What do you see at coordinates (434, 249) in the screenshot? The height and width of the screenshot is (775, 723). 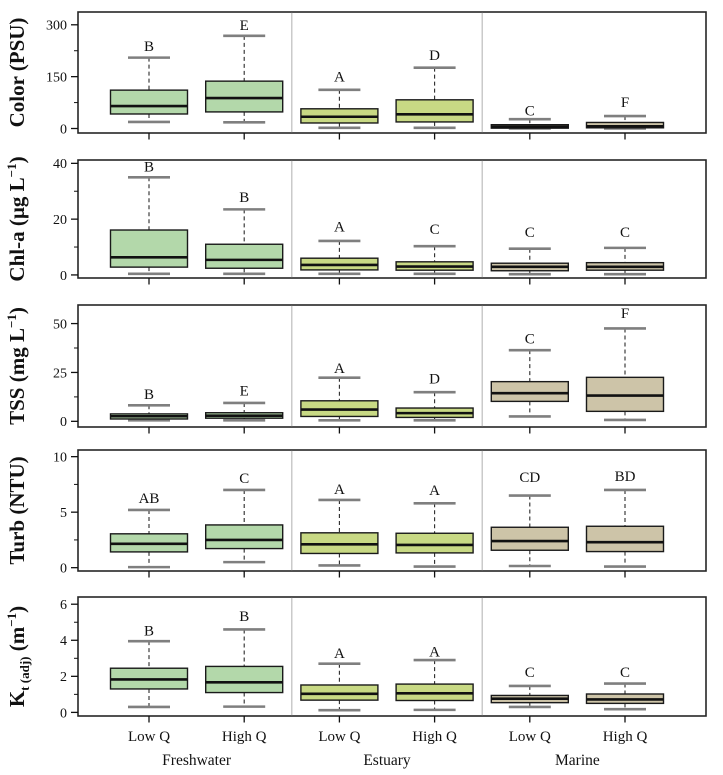 I see `box-estuary-high-q: C` at bounding box center [434, 249].